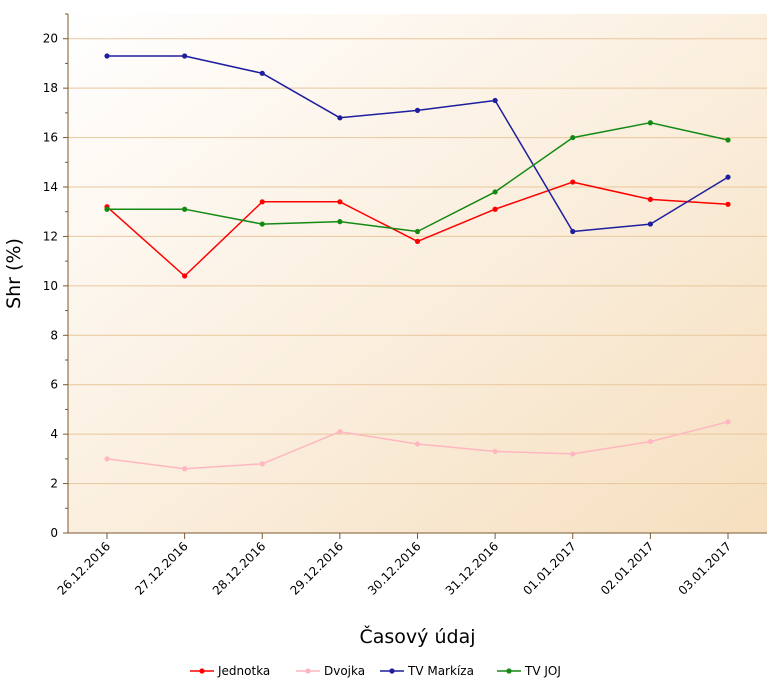 This screenshot has height=681, width=782. Describe the element at coordinates (84, 568) in the screenshot. I see `x-tick-label: 26.12.2016` at that location.